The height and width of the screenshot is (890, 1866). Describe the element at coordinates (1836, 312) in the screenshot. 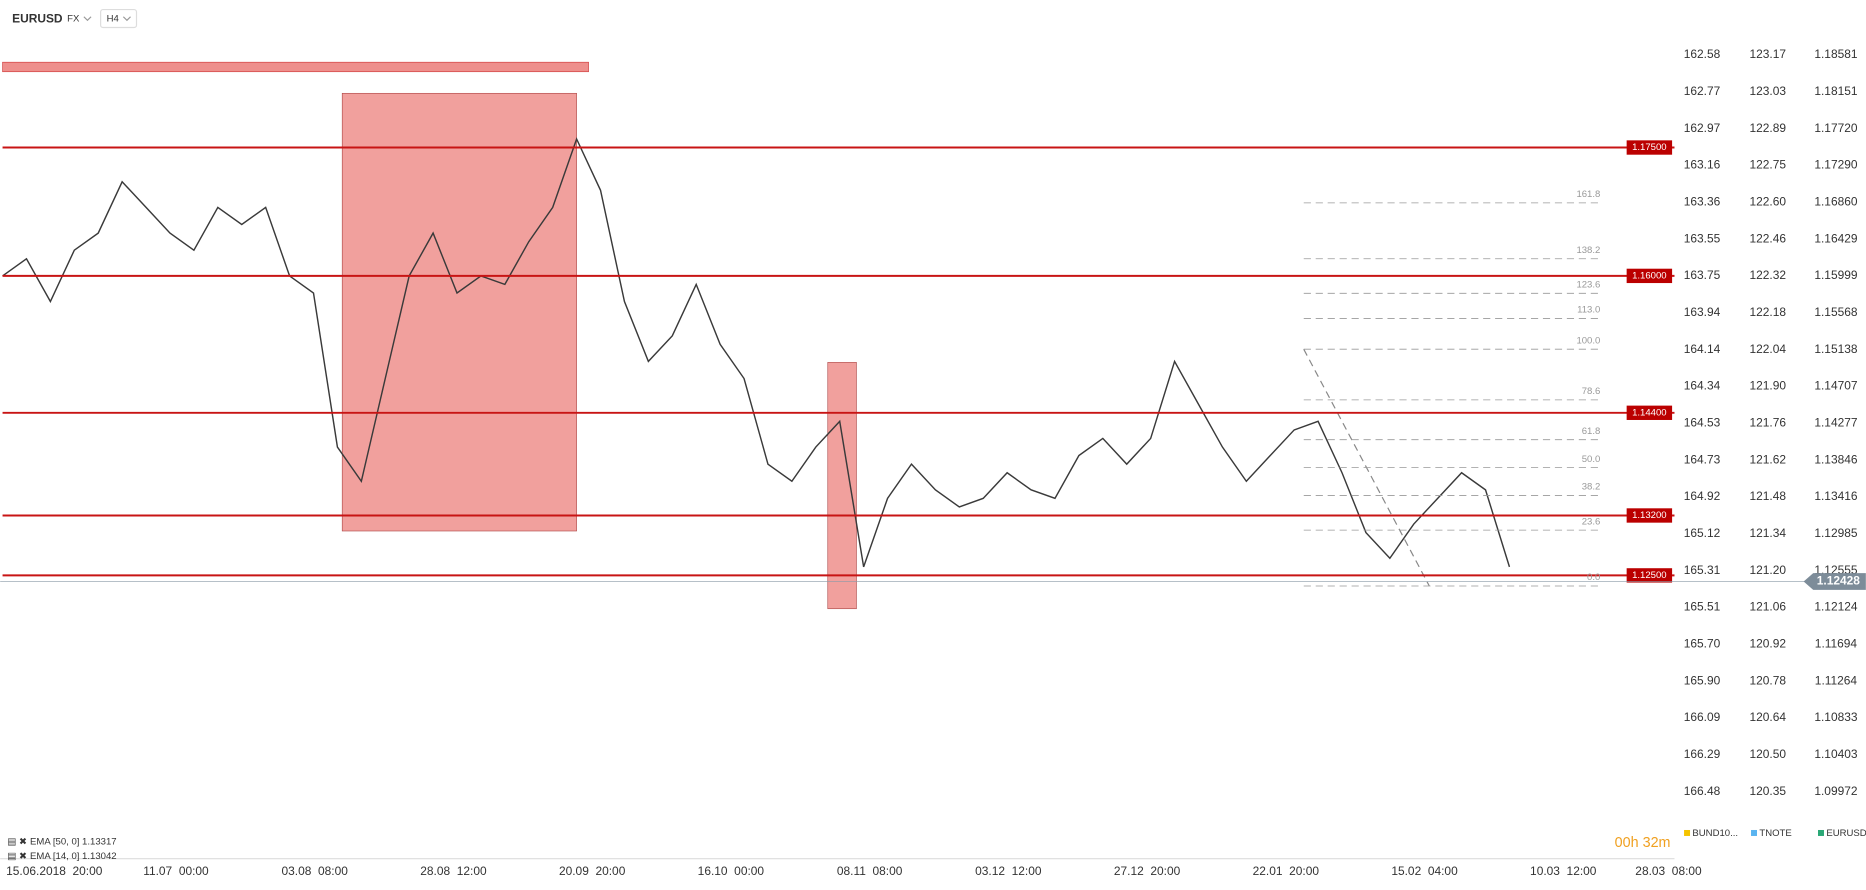

I see `price-tick-label: 1.15568` at that location.